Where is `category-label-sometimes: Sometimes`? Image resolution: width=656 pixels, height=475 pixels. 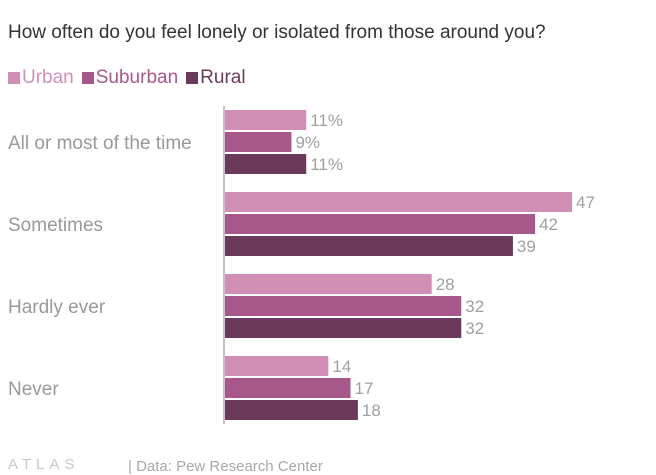
category-label-sometimes: Sometimes is located at coordinates (55, 225).